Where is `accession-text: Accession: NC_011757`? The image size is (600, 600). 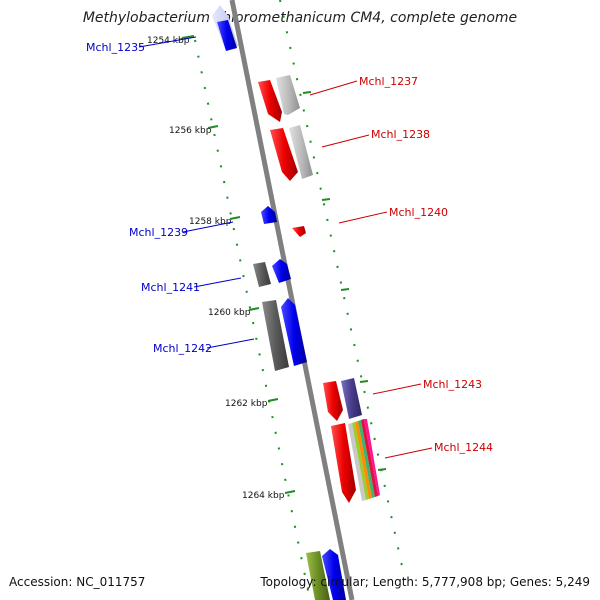 accession-text: Accession: NC_011757 is located at coordinates (77, 582).